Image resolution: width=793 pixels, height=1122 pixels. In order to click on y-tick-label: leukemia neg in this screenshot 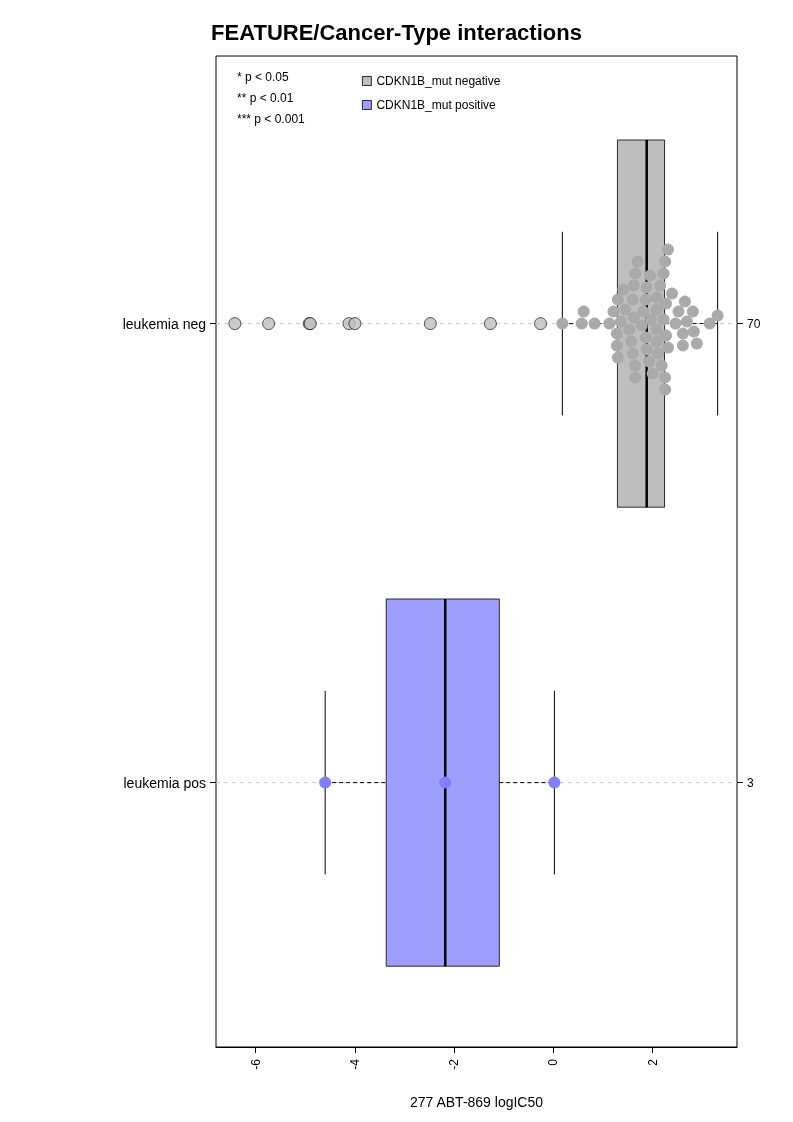, I will do `click(164, 323)`.